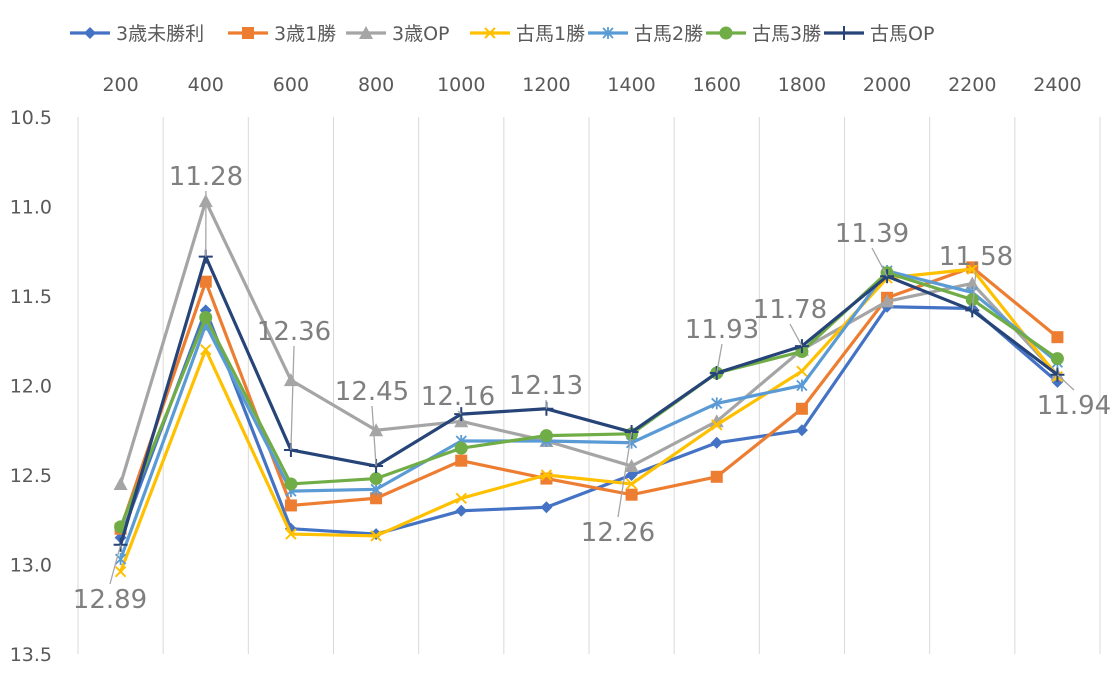 Image resolution: width=1120 pixels, height=679 pixels. Describe the element at coordinates (372, 392) in the screenshot. I see `data-label: 12.45` at that location.